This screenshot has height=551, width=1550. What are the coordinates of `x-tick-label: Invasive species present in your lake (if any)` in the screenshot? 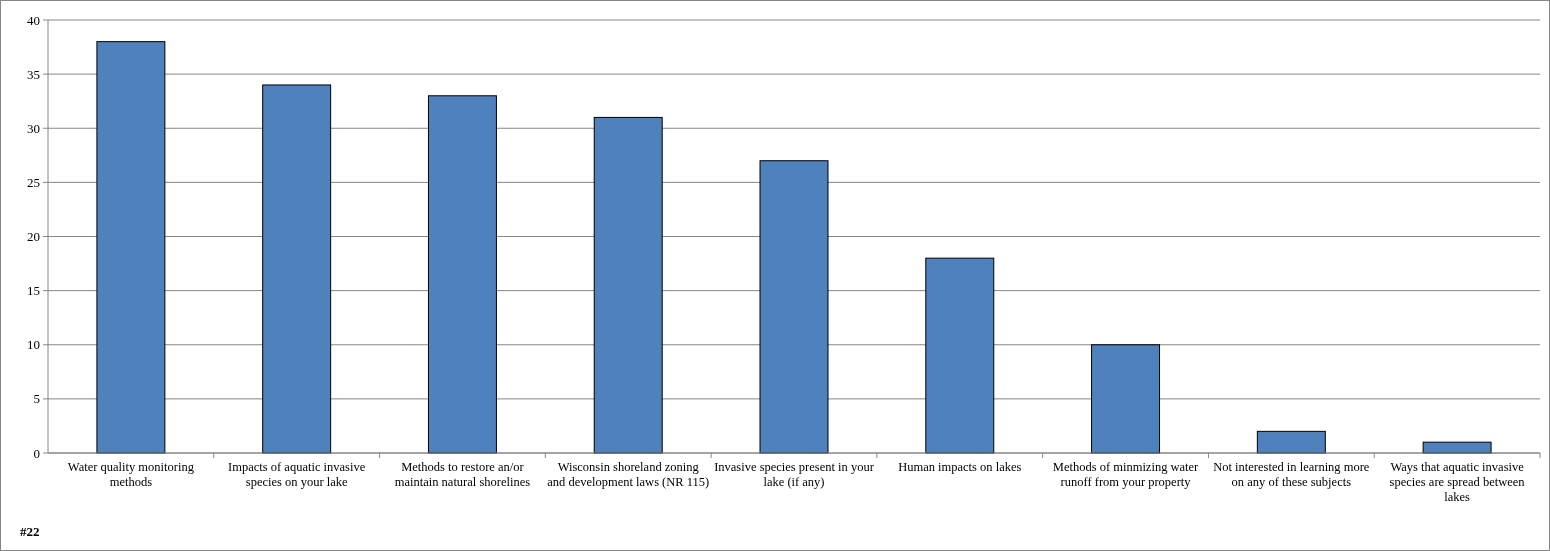 It's located at (794, 474).